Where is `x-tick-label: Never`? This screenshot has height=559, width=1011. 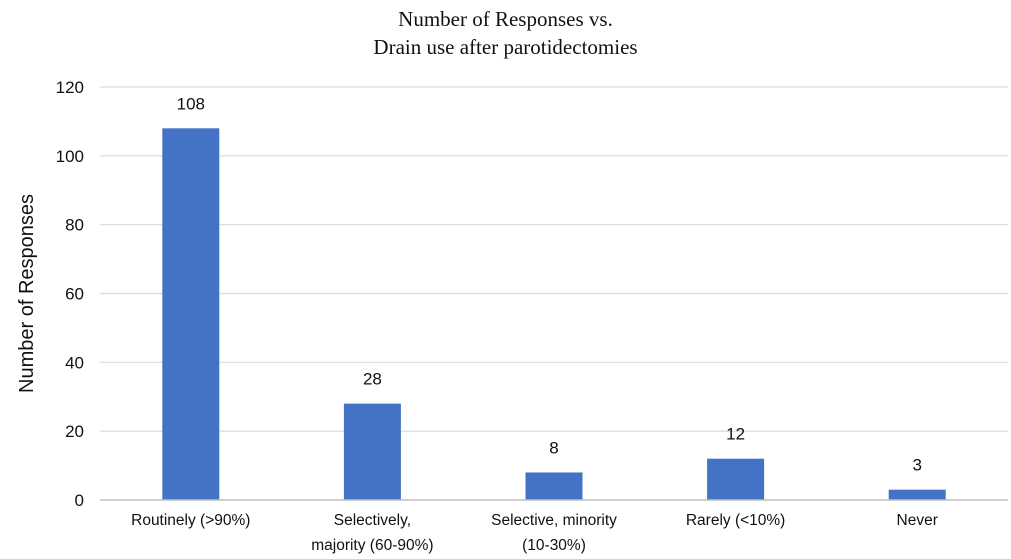 x-tick-label: Never is located at coordinates (917, 520).